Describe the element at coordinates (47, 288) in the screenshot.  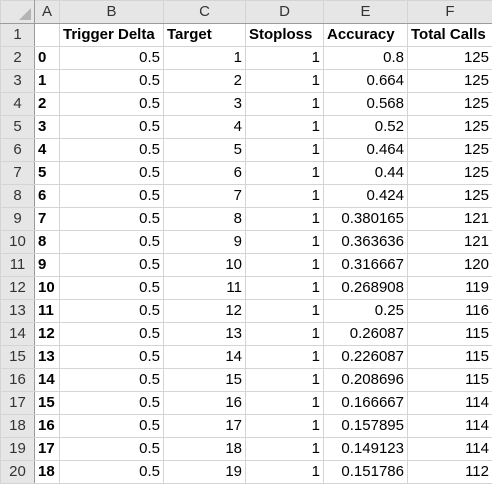
I see `cell-index: 10` at that location.